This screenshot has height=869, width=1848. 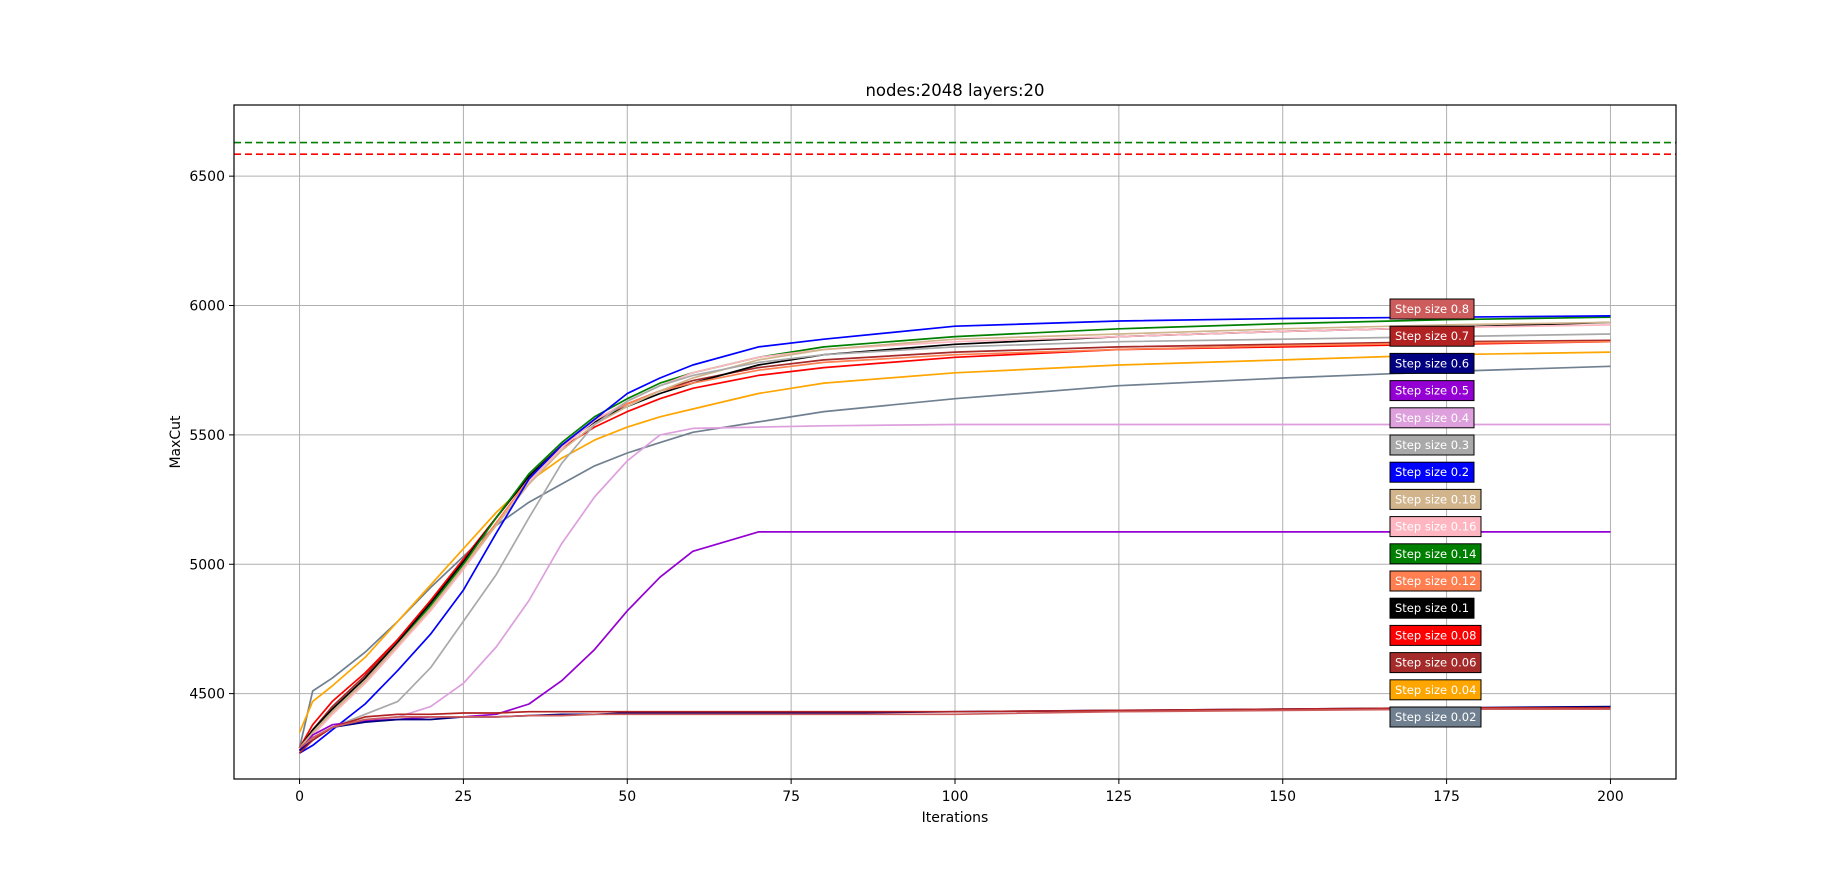 I want to click on legend-label: Step size 0.08, so click(x=1435, y=635).